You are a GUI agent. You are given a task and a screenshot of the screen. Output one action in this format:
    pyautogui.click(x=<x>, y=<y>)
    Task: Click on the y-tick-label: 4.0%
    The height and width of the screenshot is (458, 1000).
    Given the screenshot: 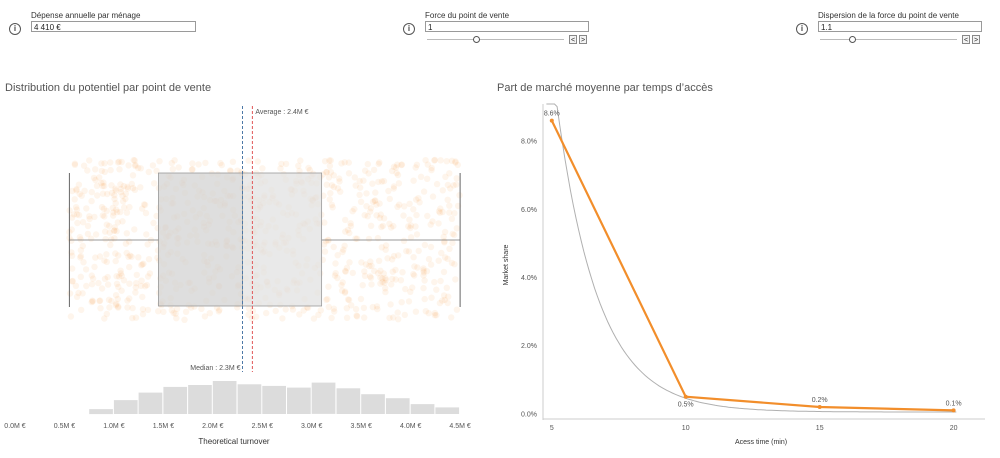 What is the action you would take?
    pyautogui.click(x=529, y=278)
    